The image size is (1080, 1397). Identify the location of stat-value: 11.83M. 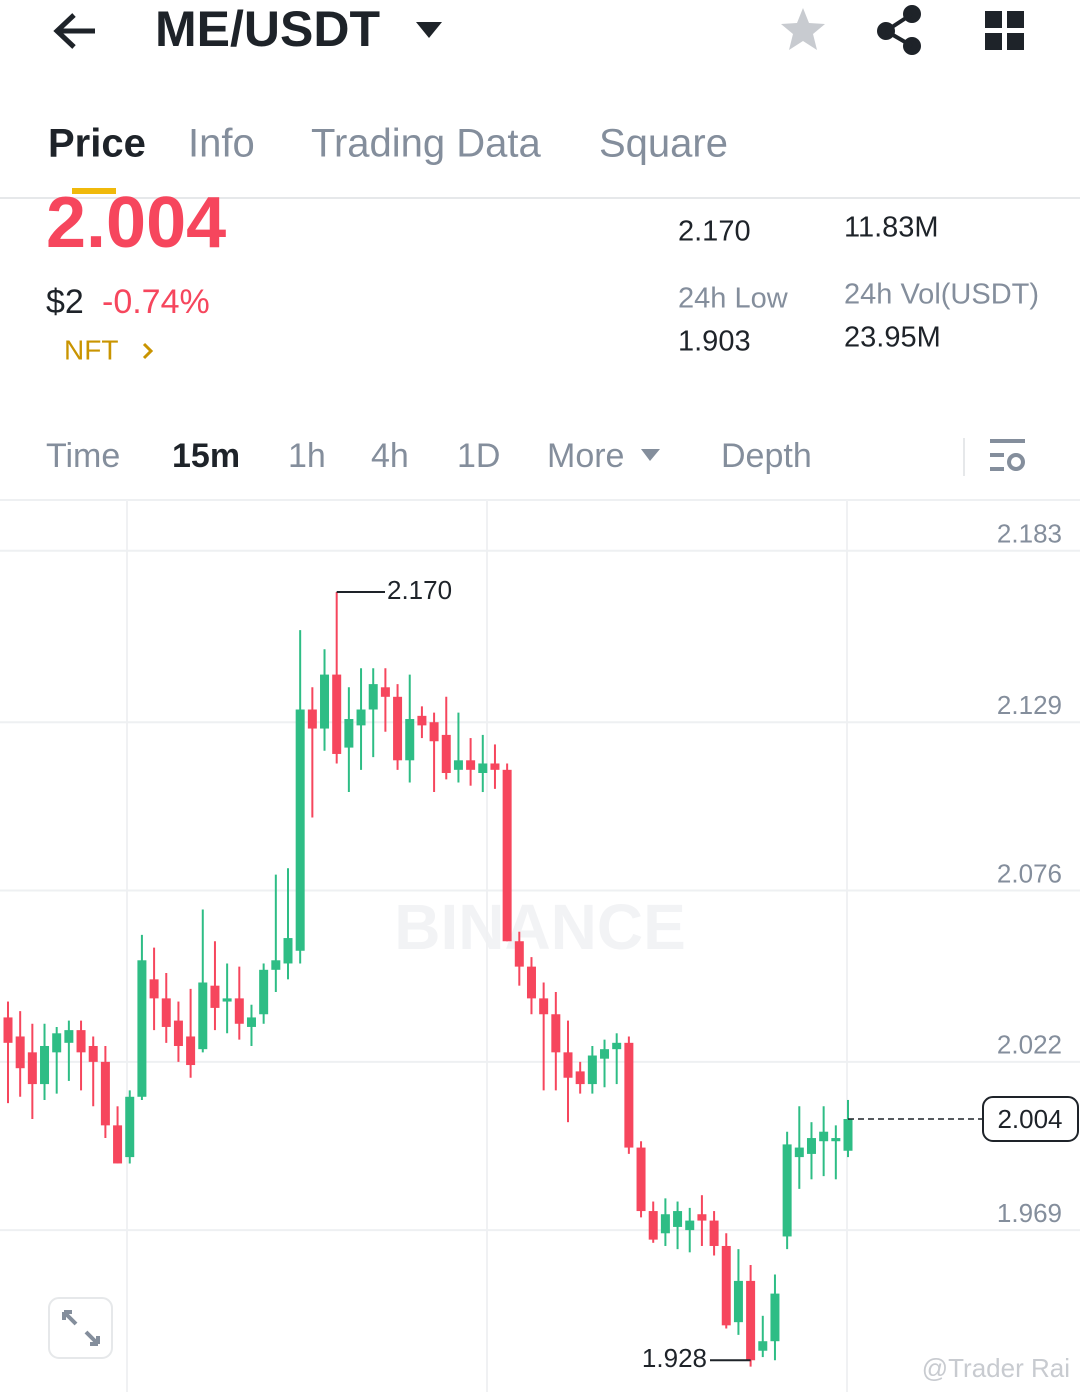
(891, 228).